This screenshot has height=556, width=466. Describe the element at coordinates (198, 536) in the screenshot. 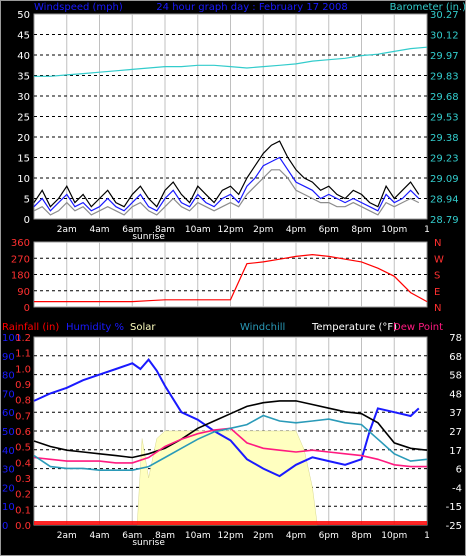

I see `time-axis-tick-label: 10am` at that location.